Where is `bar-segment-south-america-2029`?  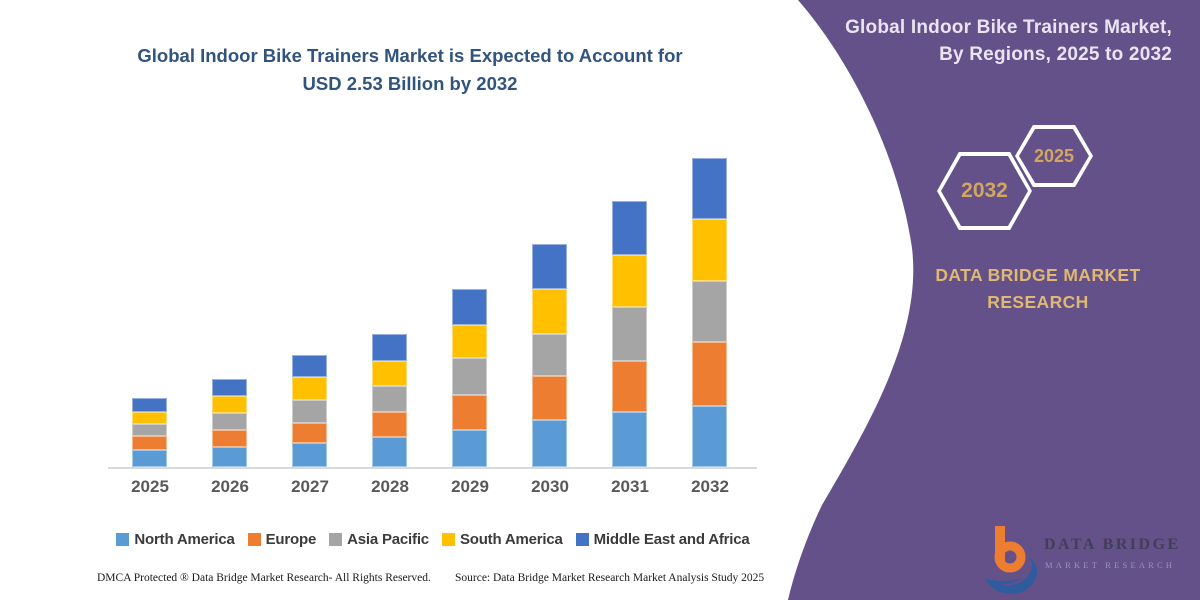 bar-segment-south-america-2029 is located at coordinates (469, 342).